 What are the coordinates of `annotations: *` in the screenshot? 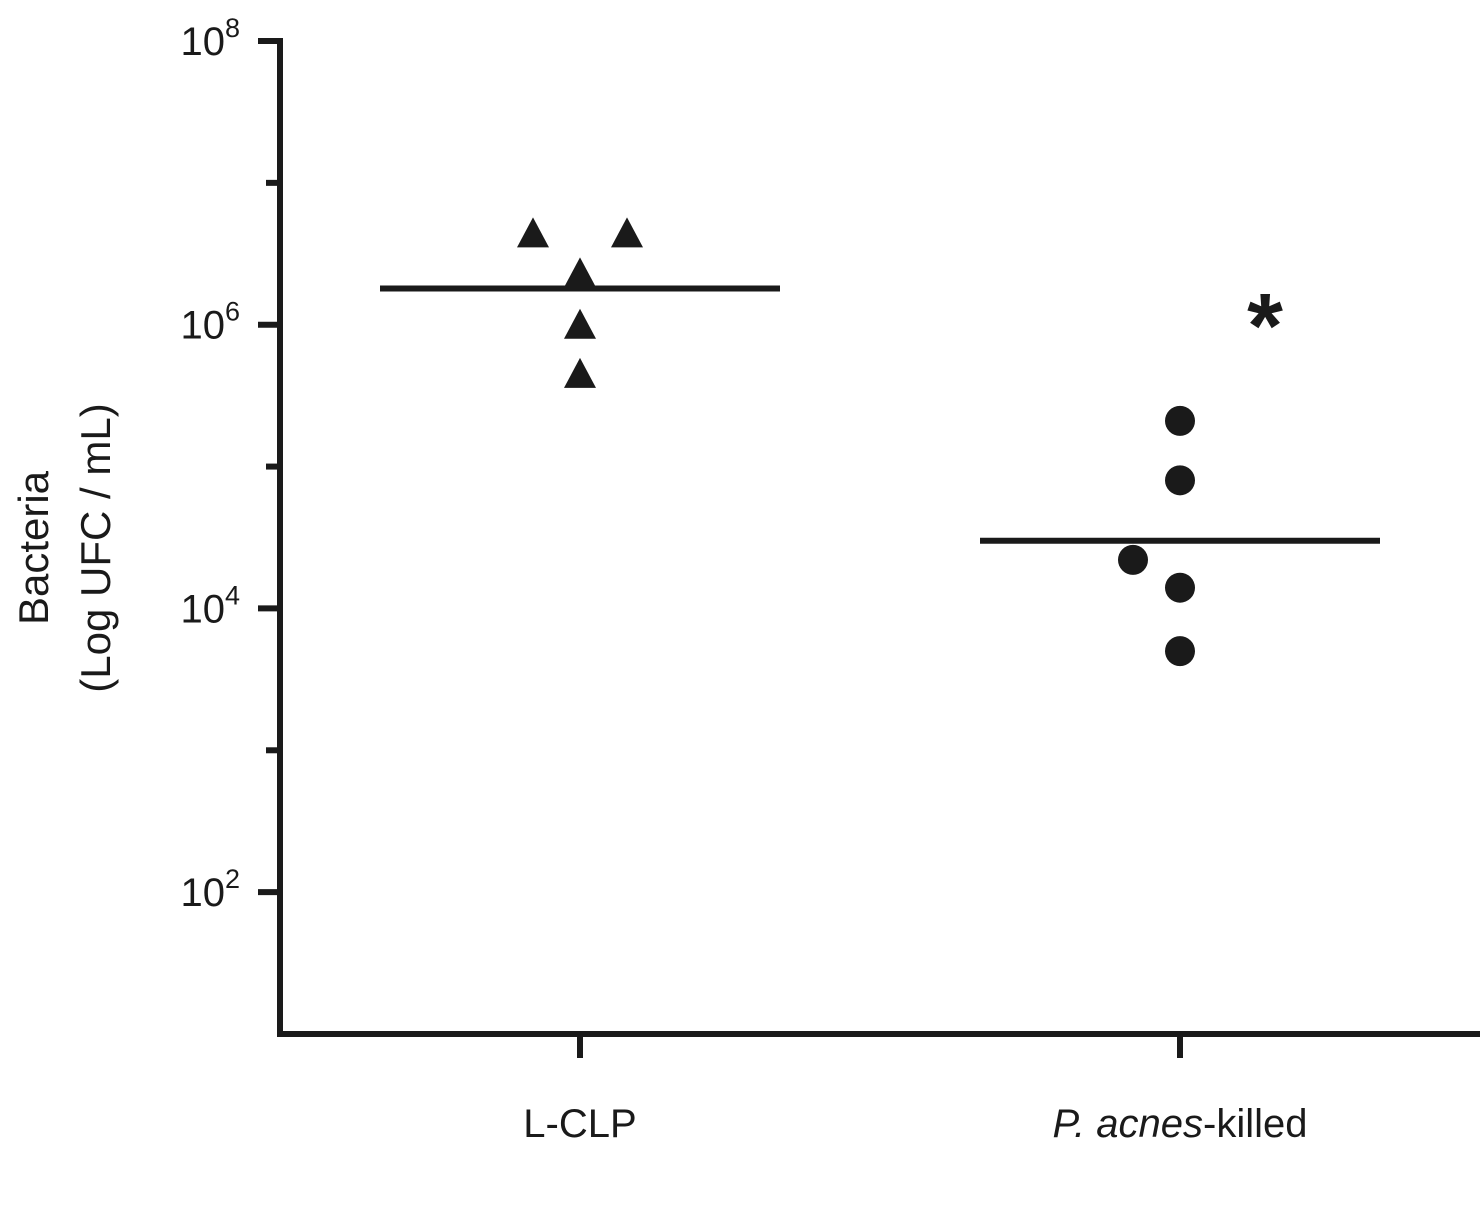 It's located at (1265, 327).